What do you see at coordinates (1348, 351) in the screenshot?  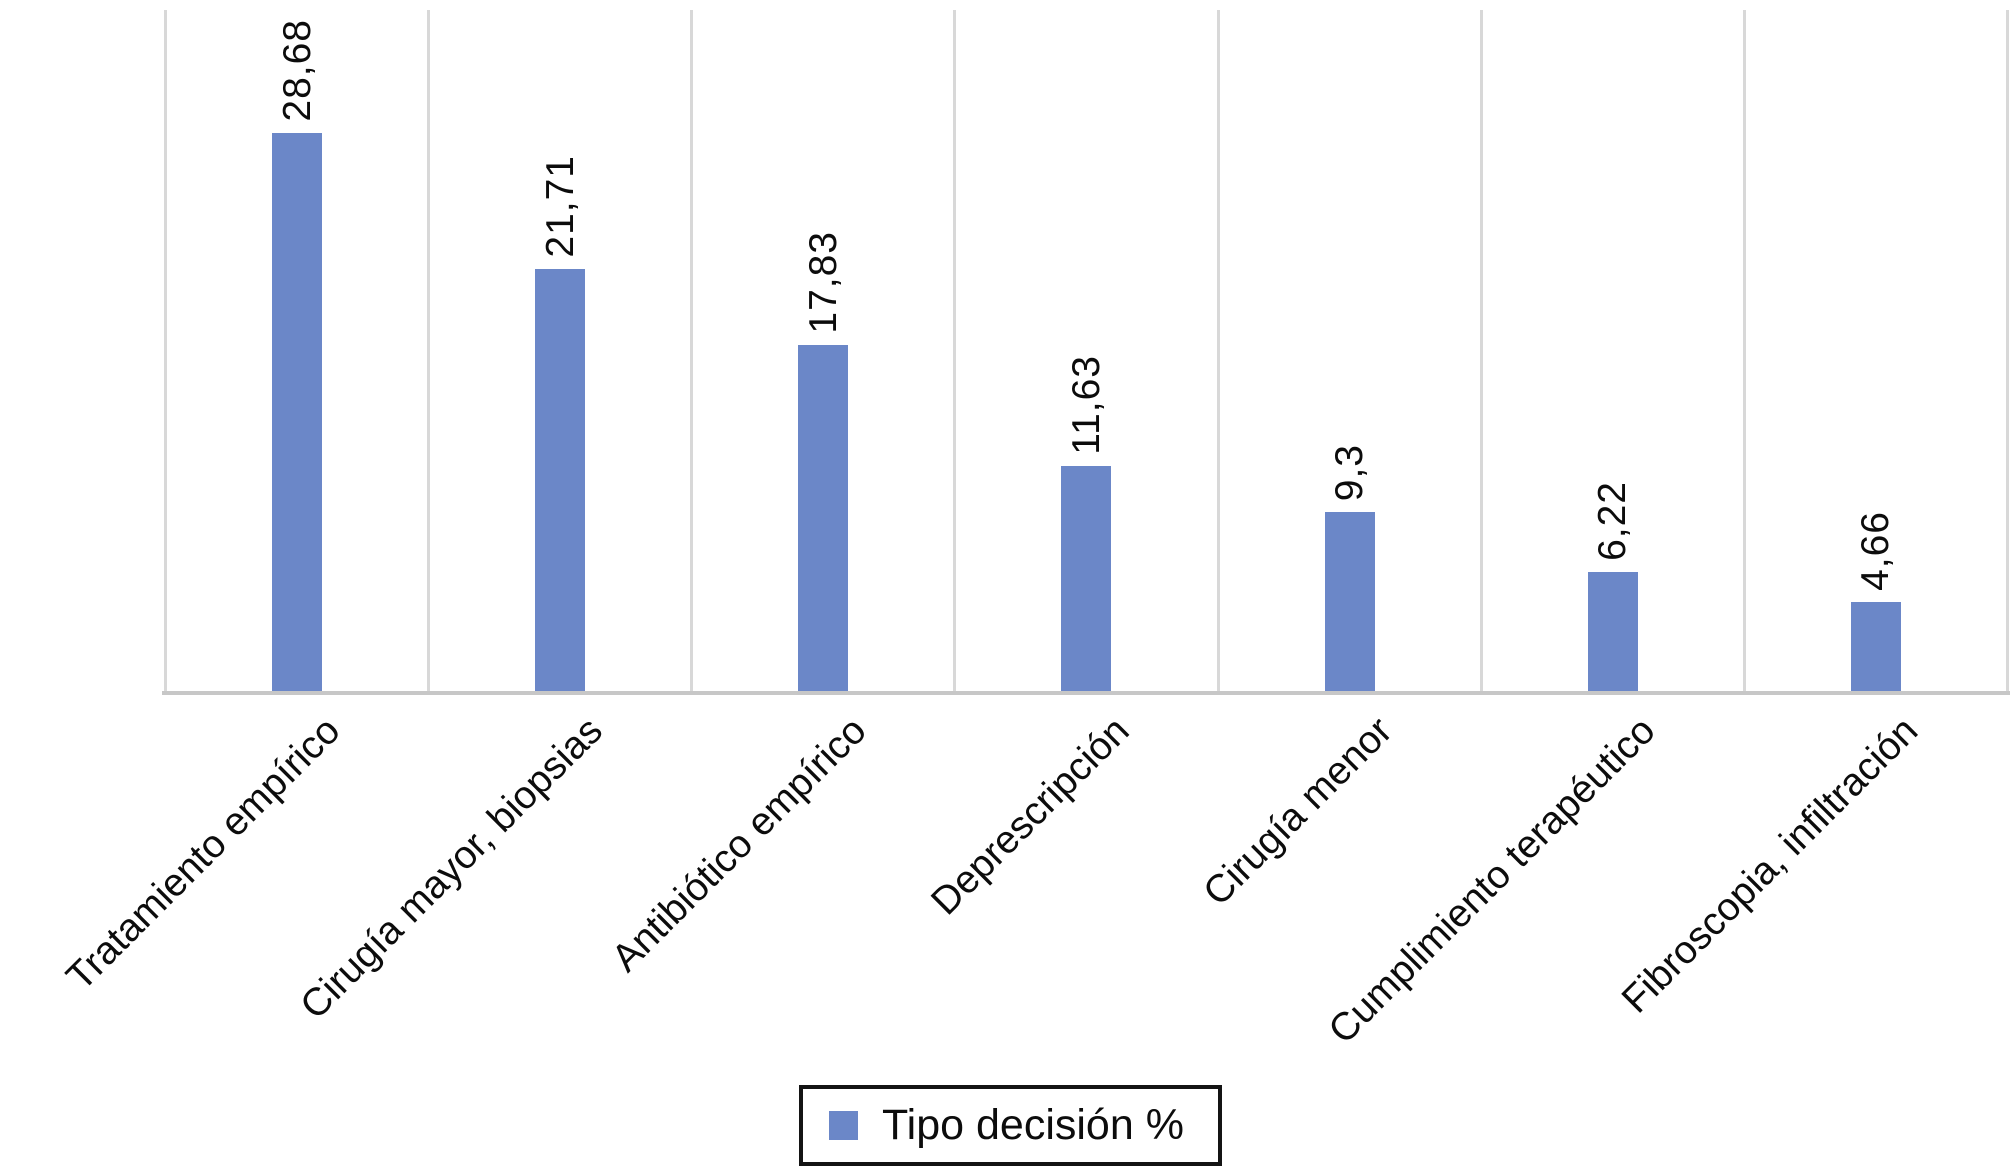 I see `chart-column: 9,3` at bounding box center [1348, 351].